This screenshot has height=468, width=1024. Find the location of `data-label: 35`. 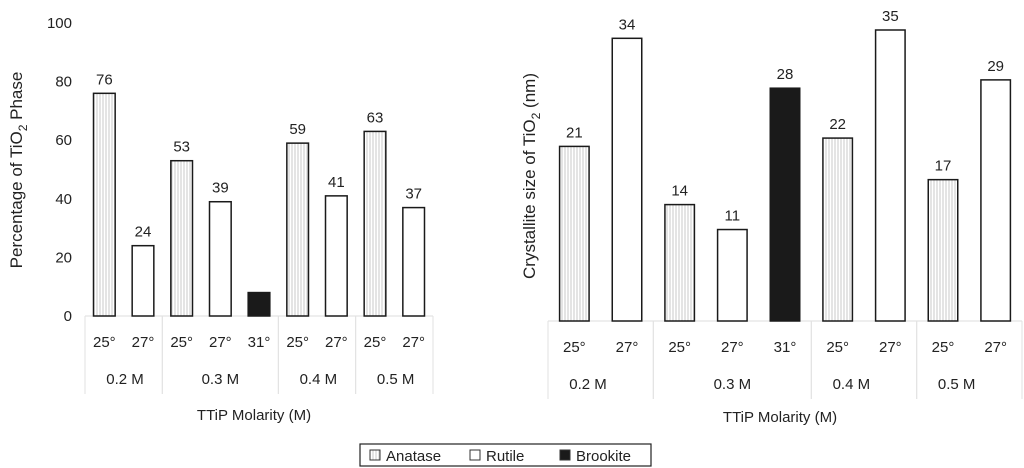

data-label: 35 is located at coordinates (890, 16).